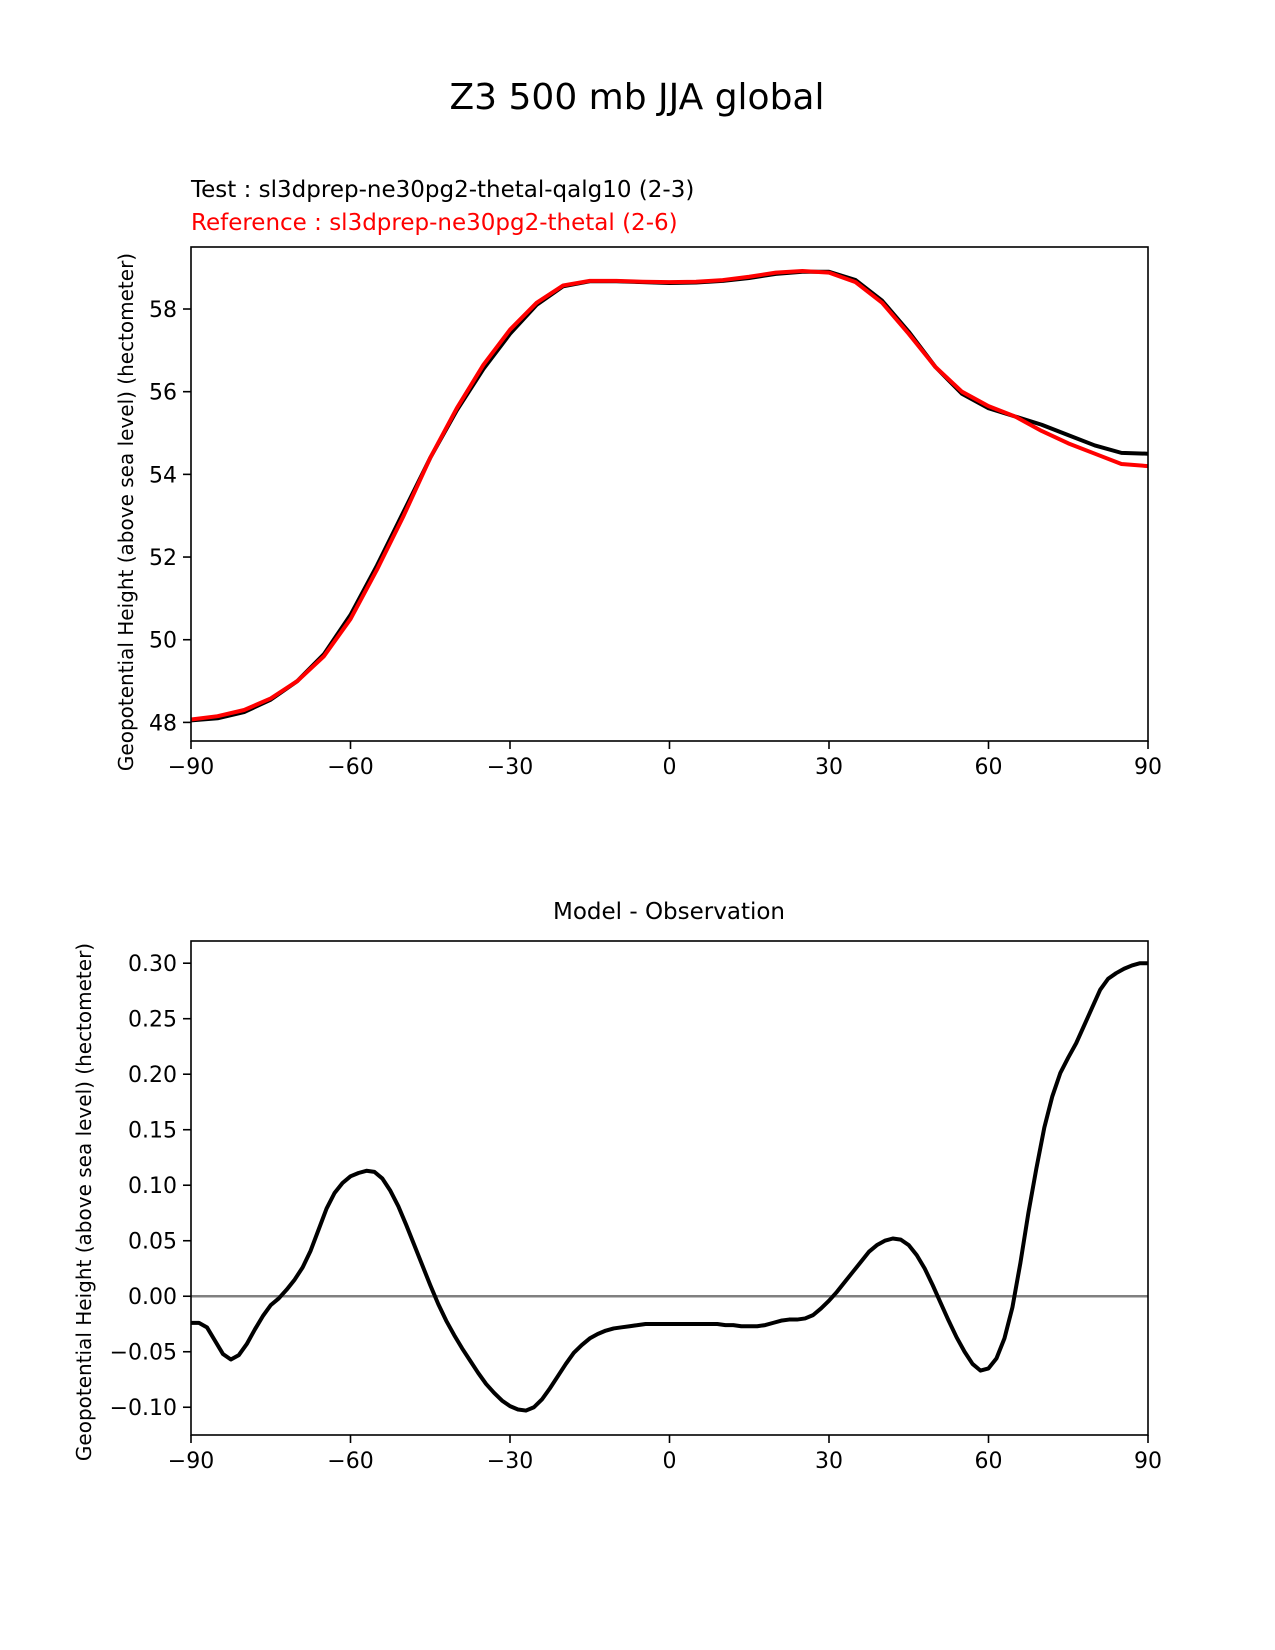  I want to click on bottom-y-tick-label: 0.25, so click(152, 1020).